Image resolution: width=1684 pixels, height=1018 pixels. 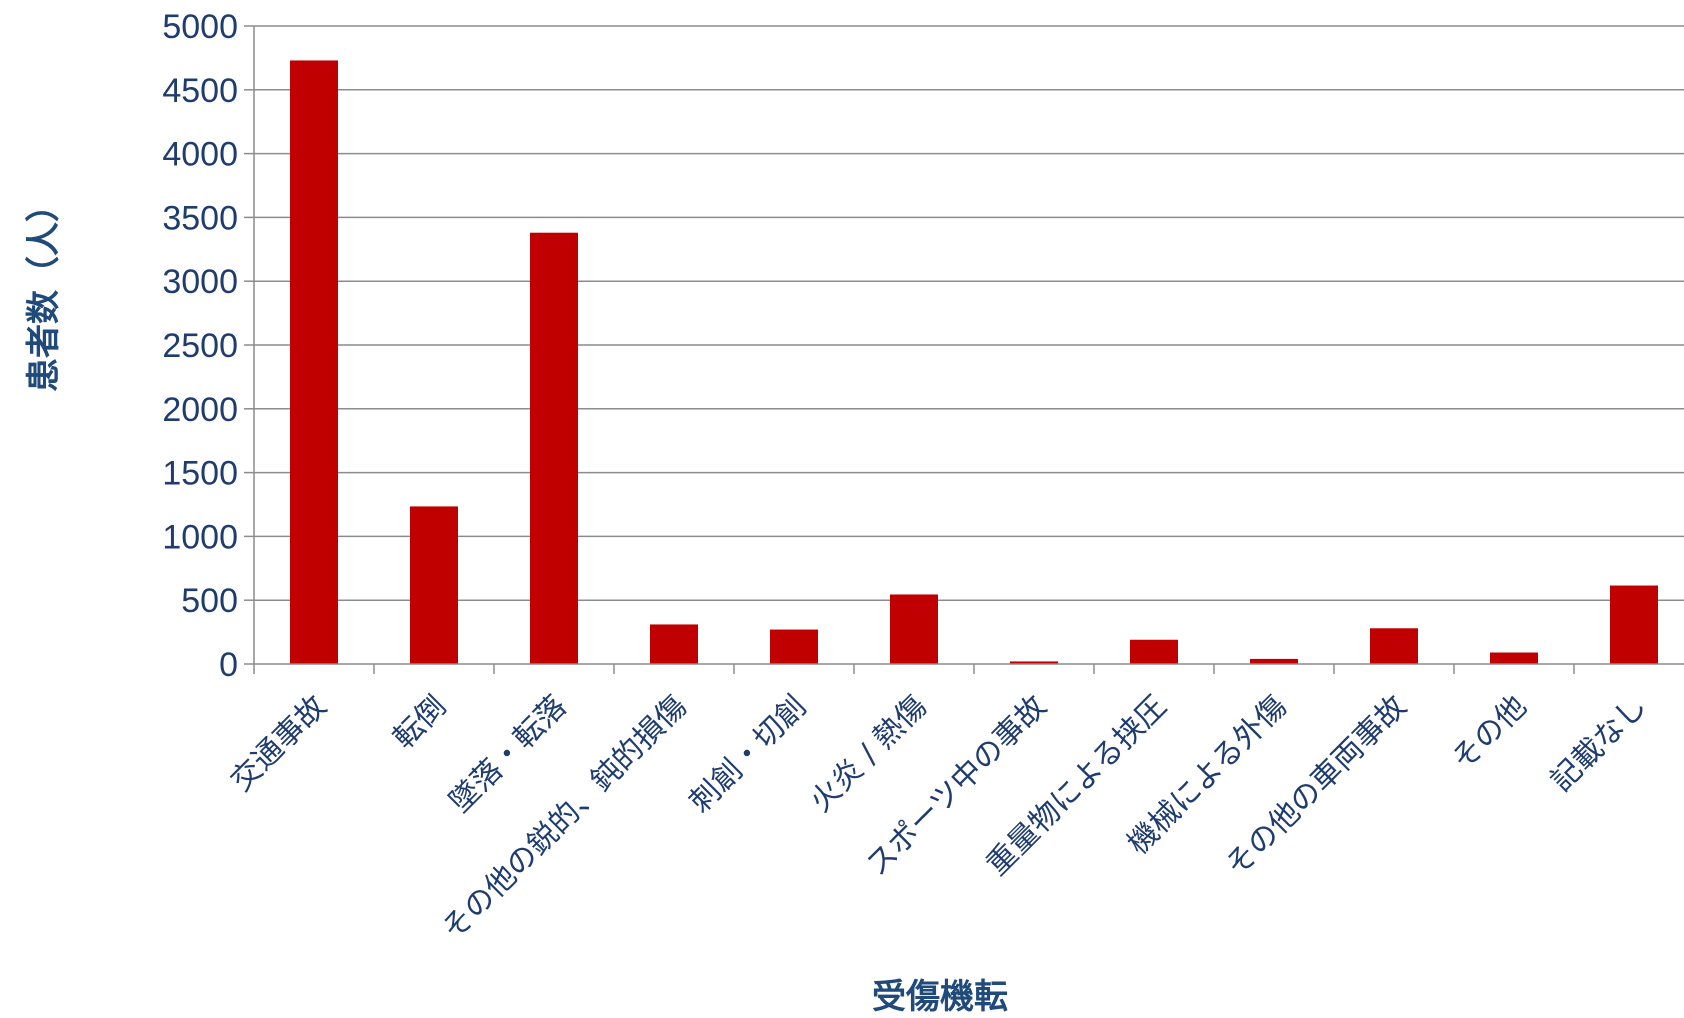 What do you see at coordinates (1489, 733) in the screenshot?
I see `x-tick-label: その他` at bounding box center [1489, 733].